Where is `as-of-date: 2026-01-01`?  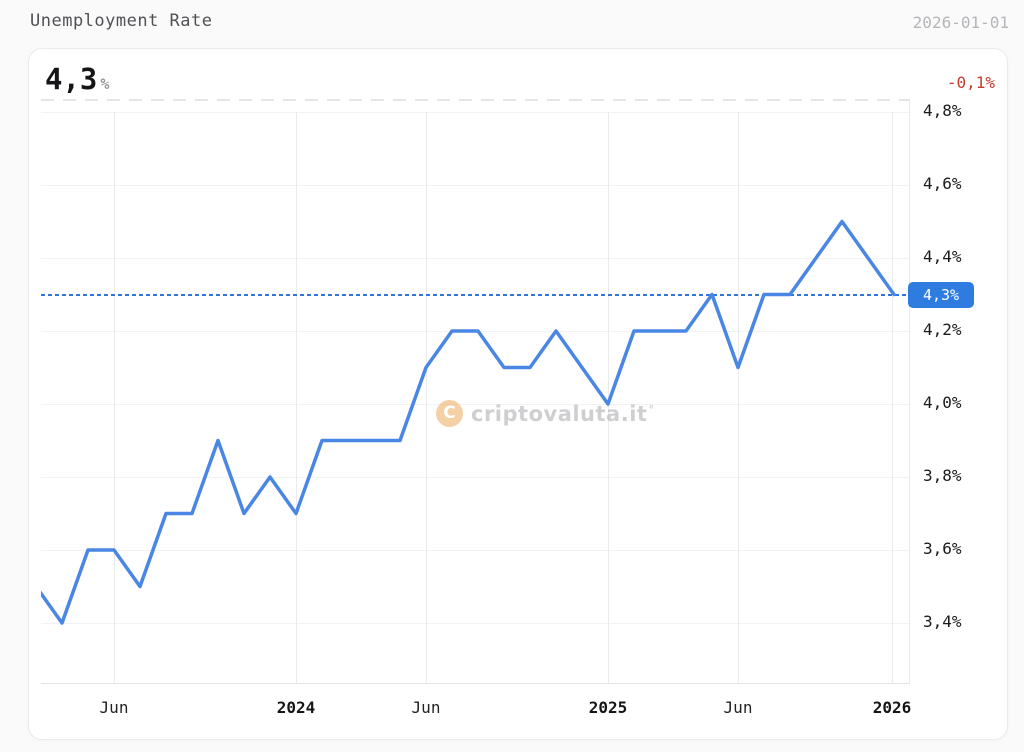
as-of-date: 2026-01-01 is located at coordinates (960, 22).